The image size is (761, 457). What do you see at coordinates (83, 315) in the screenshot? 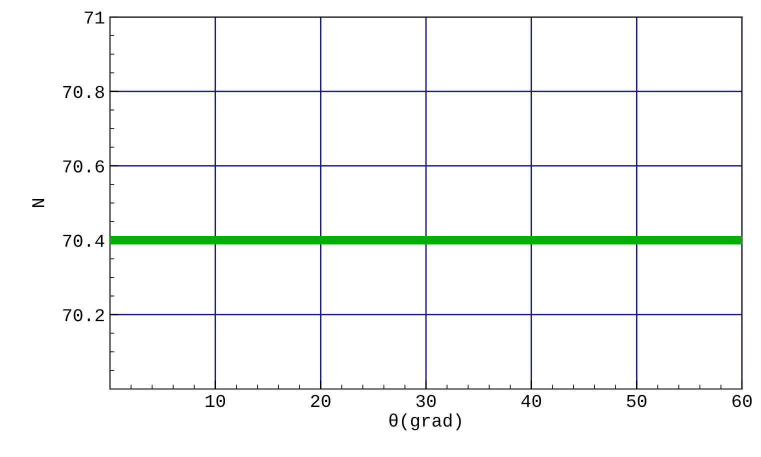
I see `y-tick-label: 70.2` at bounding box center [83, 315].